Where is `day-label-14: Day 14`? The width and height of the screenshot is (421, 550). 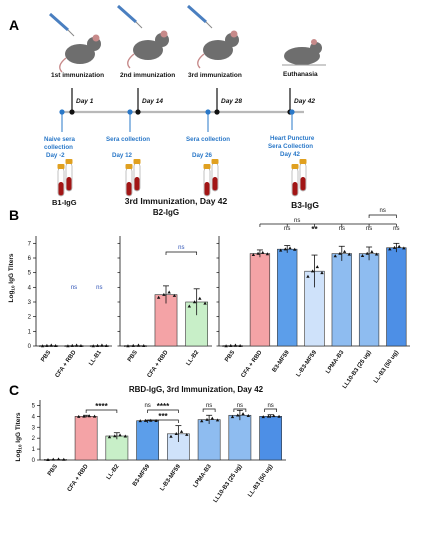 day-label-14: Day 14 is located at coordinates (152, 101).